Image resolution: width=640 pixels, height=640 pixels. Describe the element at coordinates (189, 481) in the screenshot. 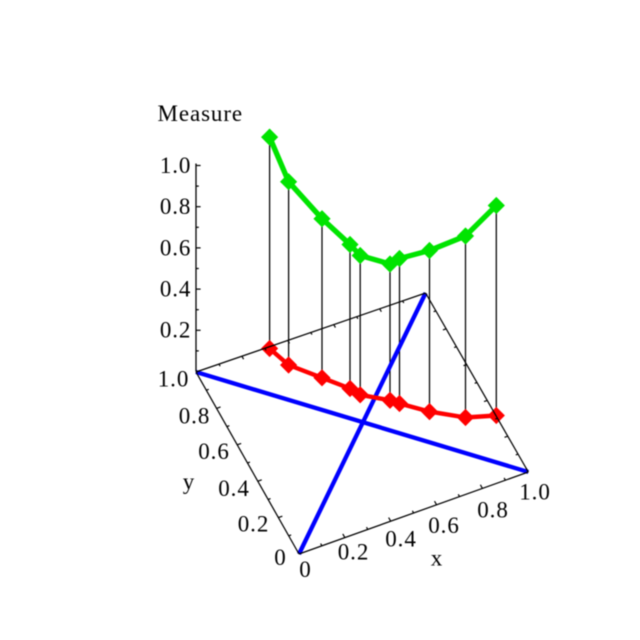

I see `svg-text: y` at that location.